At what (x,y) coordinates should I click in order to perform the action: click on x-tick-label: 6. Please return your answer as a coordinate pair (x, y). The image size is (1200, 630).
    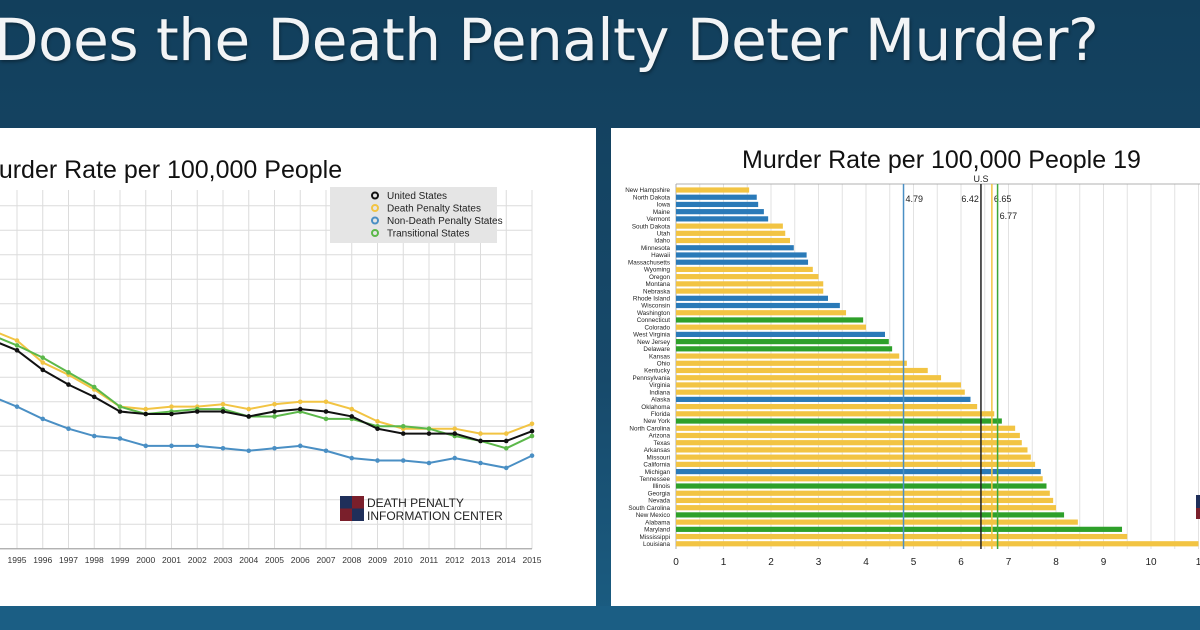
    Looking at the image, I should click on (961, 562).